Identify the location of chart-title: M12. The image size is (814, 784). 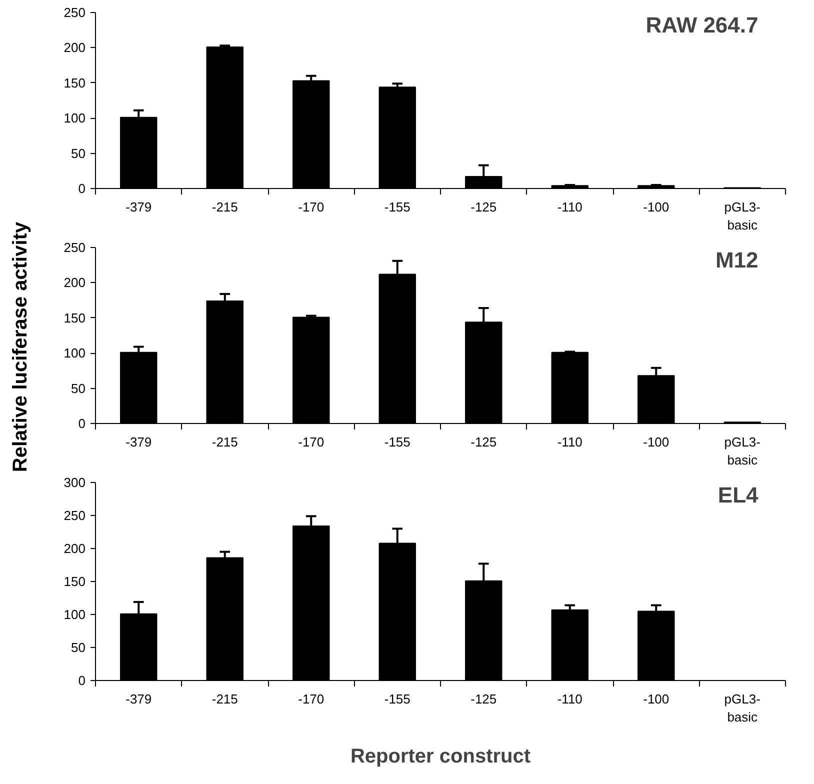
(736, 260).